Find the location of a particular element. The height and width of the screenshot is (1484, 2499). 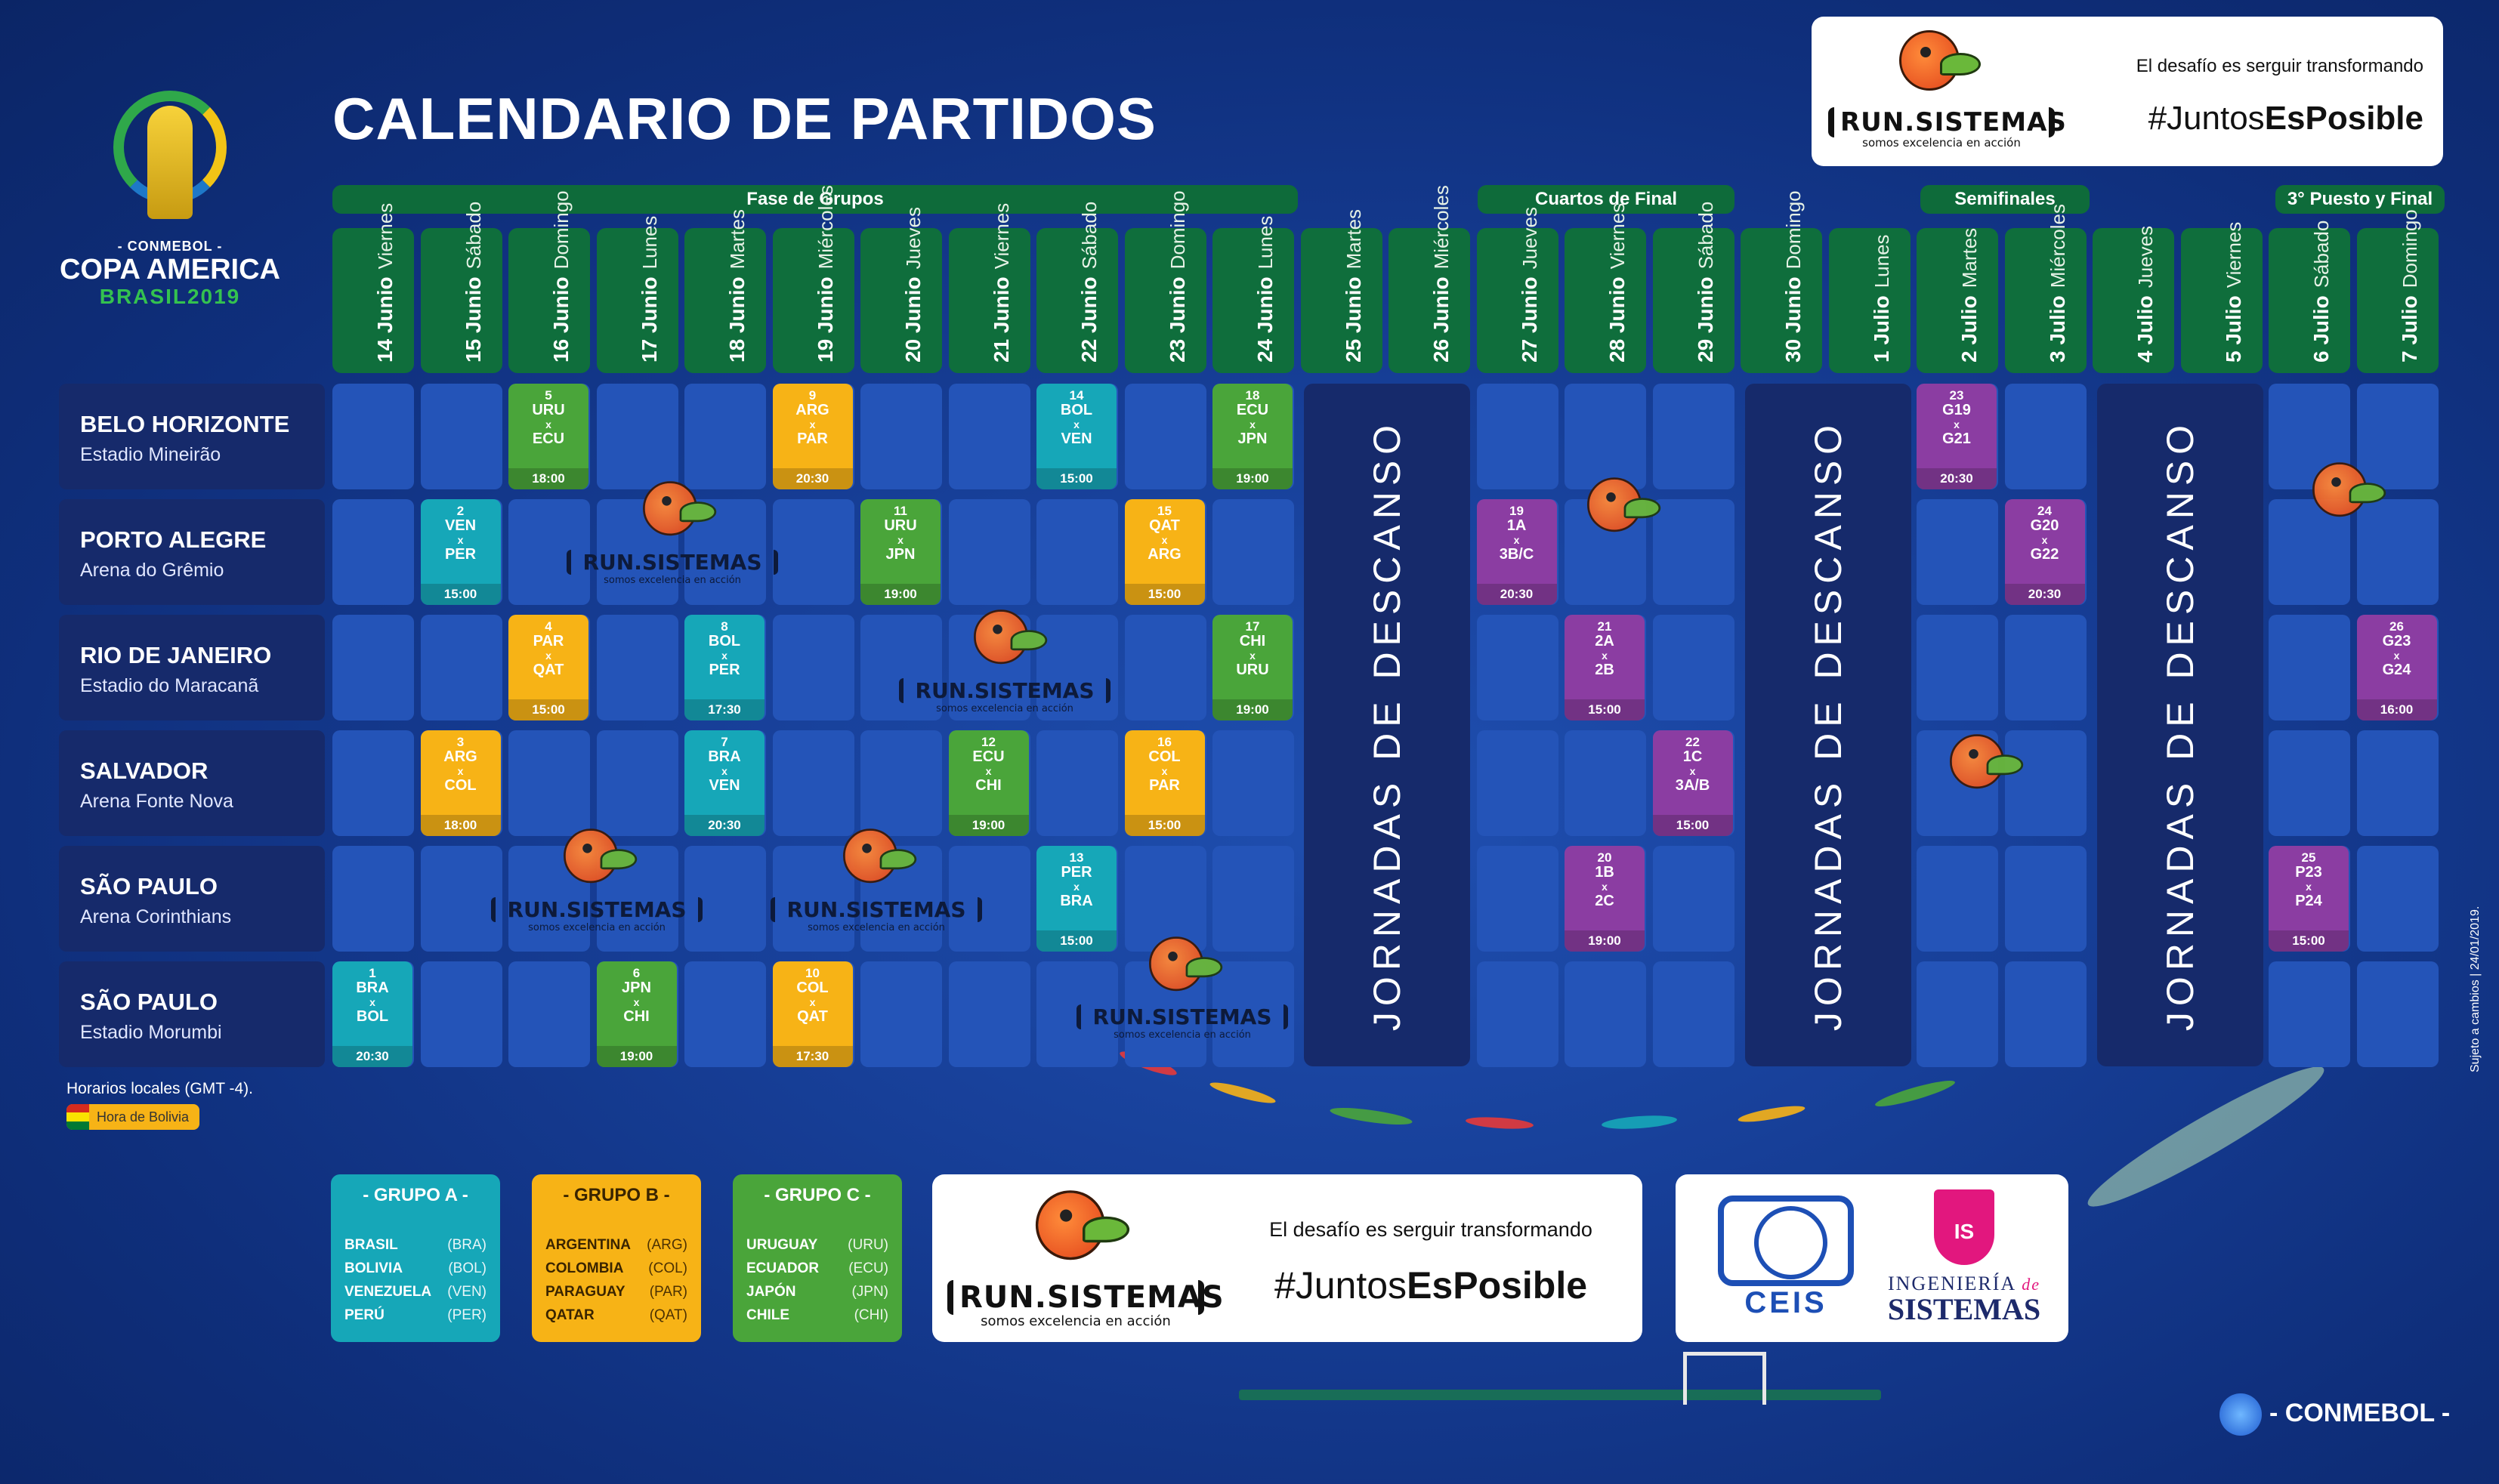

match-card: 6 JPN x CHI 19:00 is located at coordinates (636, 1014).